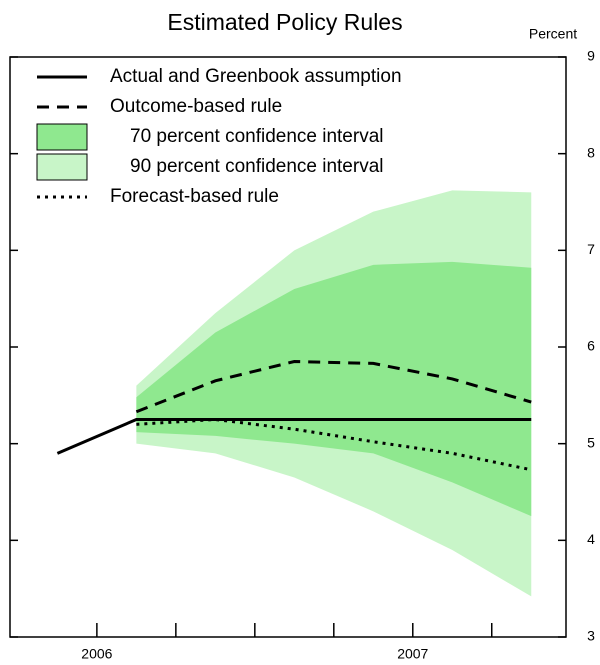 The image size is (600, 665). Describe the element at coordinates (591, 539) in the screenshot. I see `y-tick-label: 4` at that location.